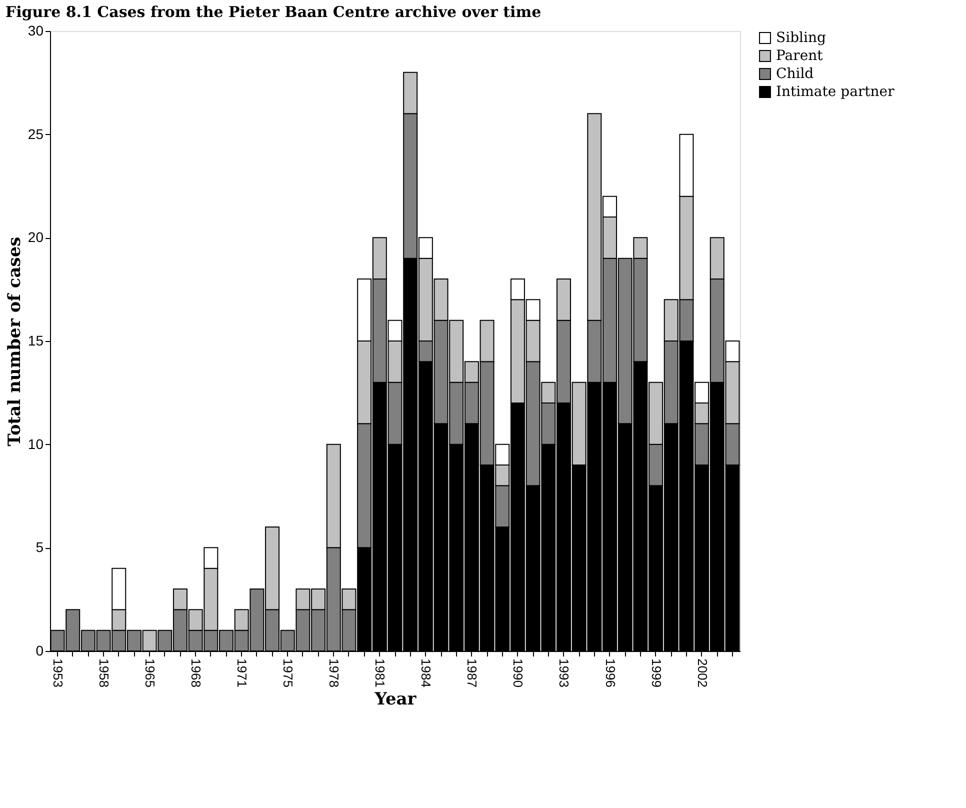  I want to click on x-tick-label: 1953, so click(58, 673).